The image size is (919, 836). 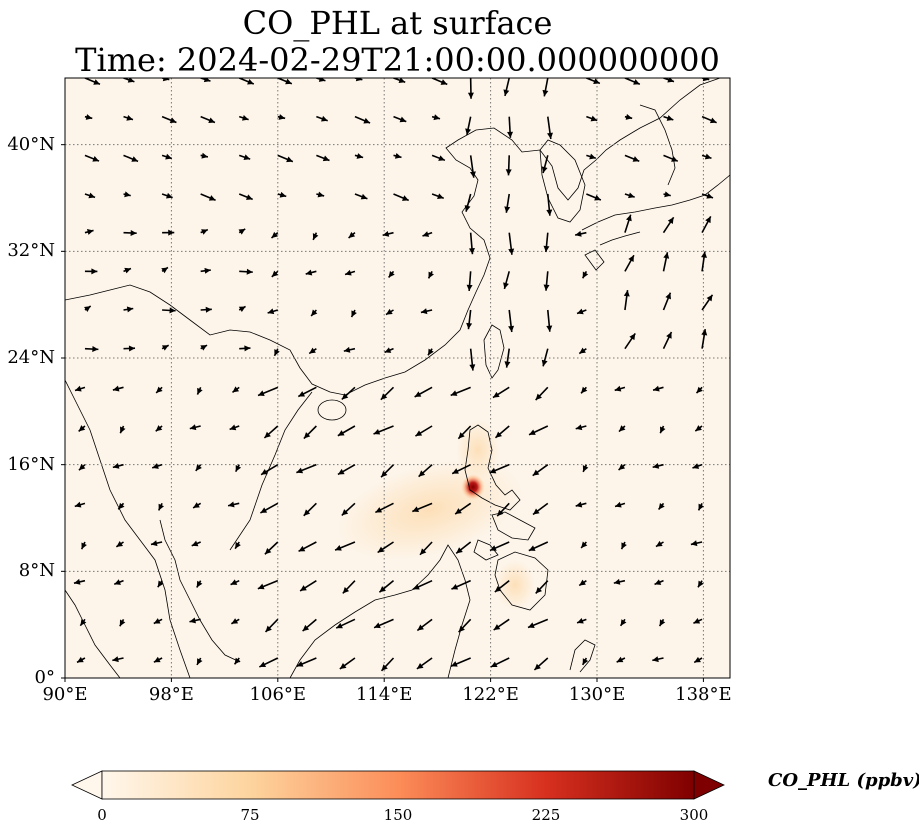 What do you see at coordinates (189, 528) in the screenshot?
I see `coastline-indochina` at bounding box center [189, 528].